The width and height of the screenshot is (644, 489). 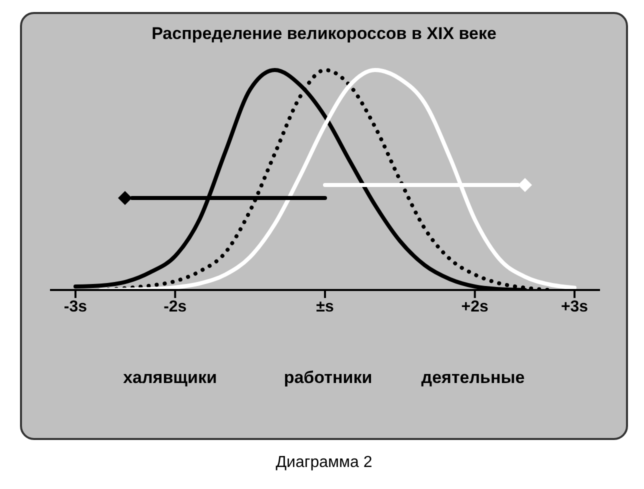 What do you see at coordinates (324, 463) in the screenshot?
I see `text: Диаграмма 2` at bounding box center [324, 463].